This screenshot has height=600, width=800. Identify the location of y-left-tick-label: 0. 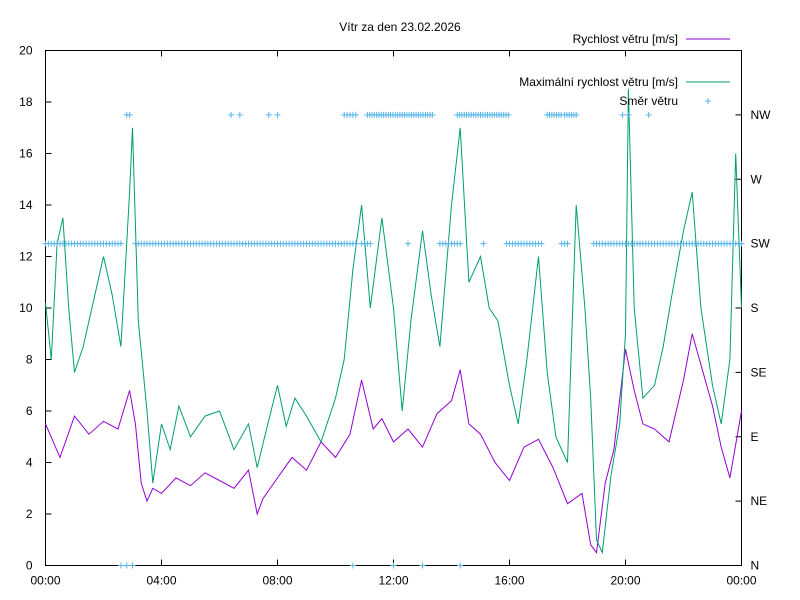
(29, 566).